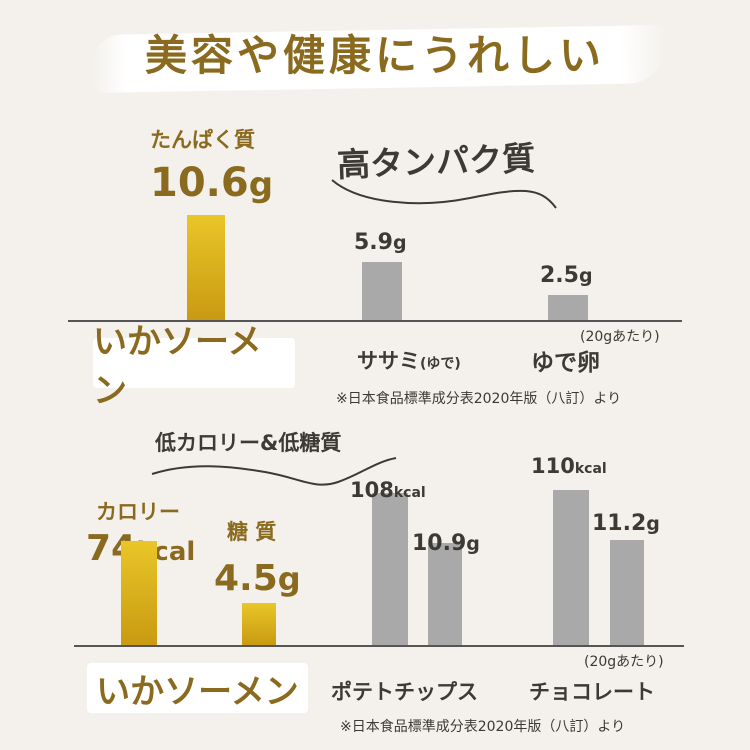  What do you see at coordinates (259, 623) in the screenshot?
I see `sugar-bar-ikasomen` at bounding box center [259, 623].